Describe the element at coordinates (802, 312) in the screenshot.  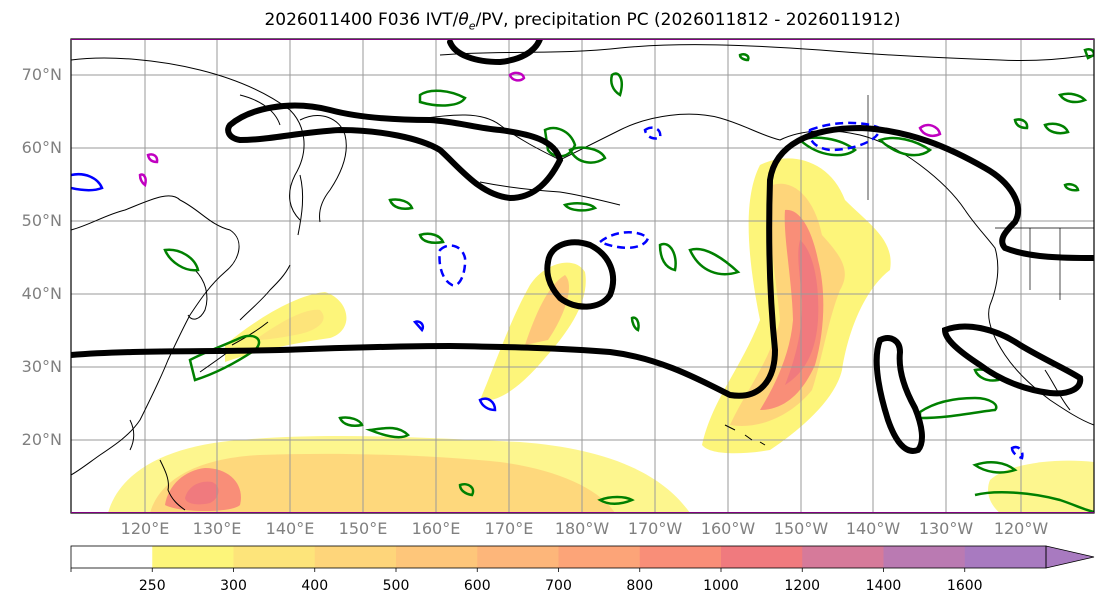
I see `ivt-shade-pacific-core` at that location.